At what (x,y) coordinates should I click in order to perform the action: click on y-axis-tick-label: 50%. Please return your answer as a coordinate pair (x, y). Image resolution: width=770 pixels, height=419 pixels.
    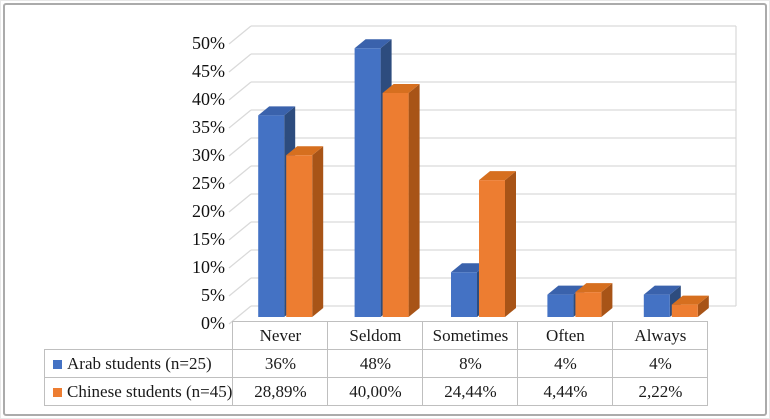
    Looking at the image, I should click on (208, 43).